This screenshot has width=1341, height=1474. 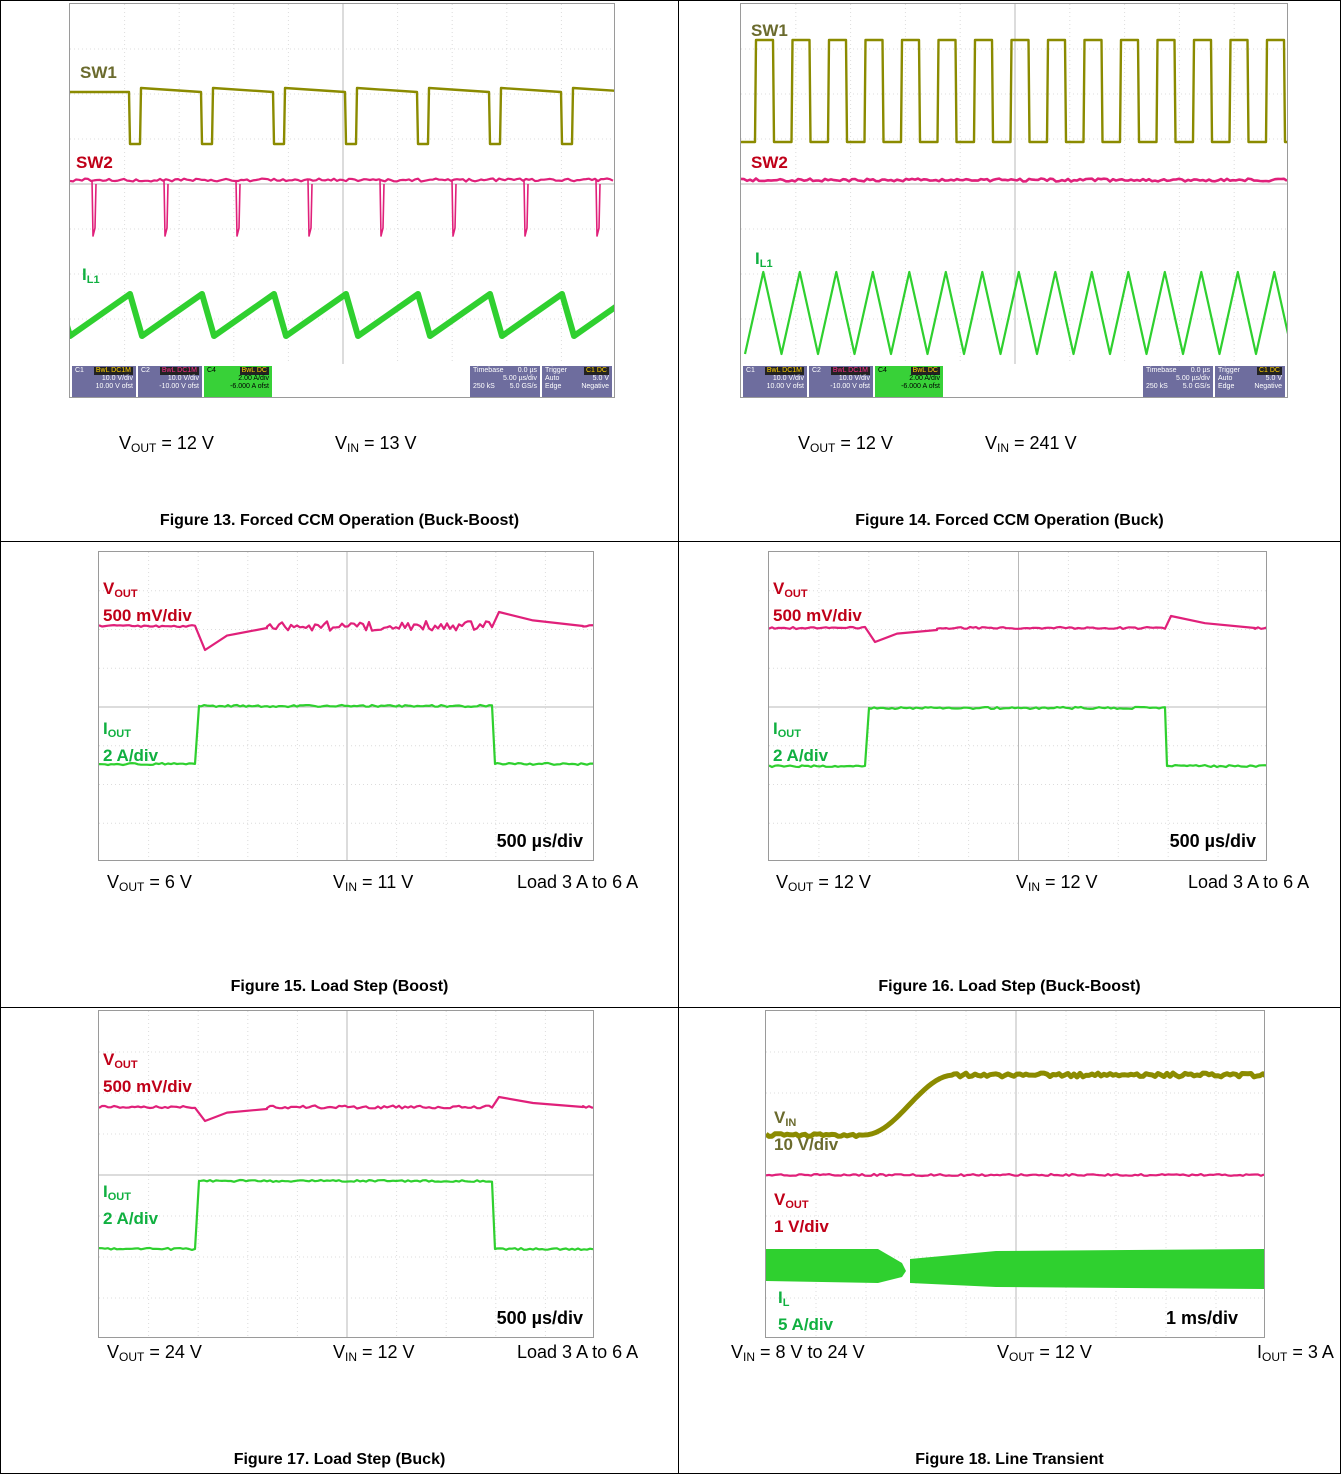 I want to click on label-il: IL 5 A/div, so click(x=805, y=1311).